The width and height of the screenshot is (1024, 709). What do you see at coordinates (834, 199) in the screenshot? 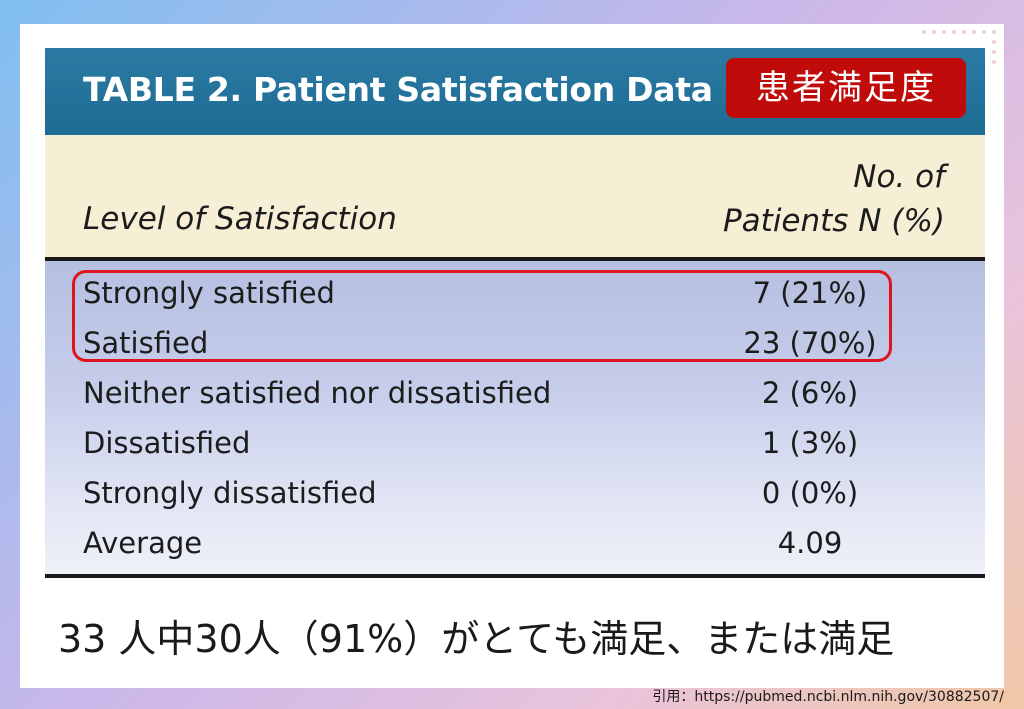
I see `header-number-of-patients: No. of Patients N (%)` at bounding box center [834, 199].